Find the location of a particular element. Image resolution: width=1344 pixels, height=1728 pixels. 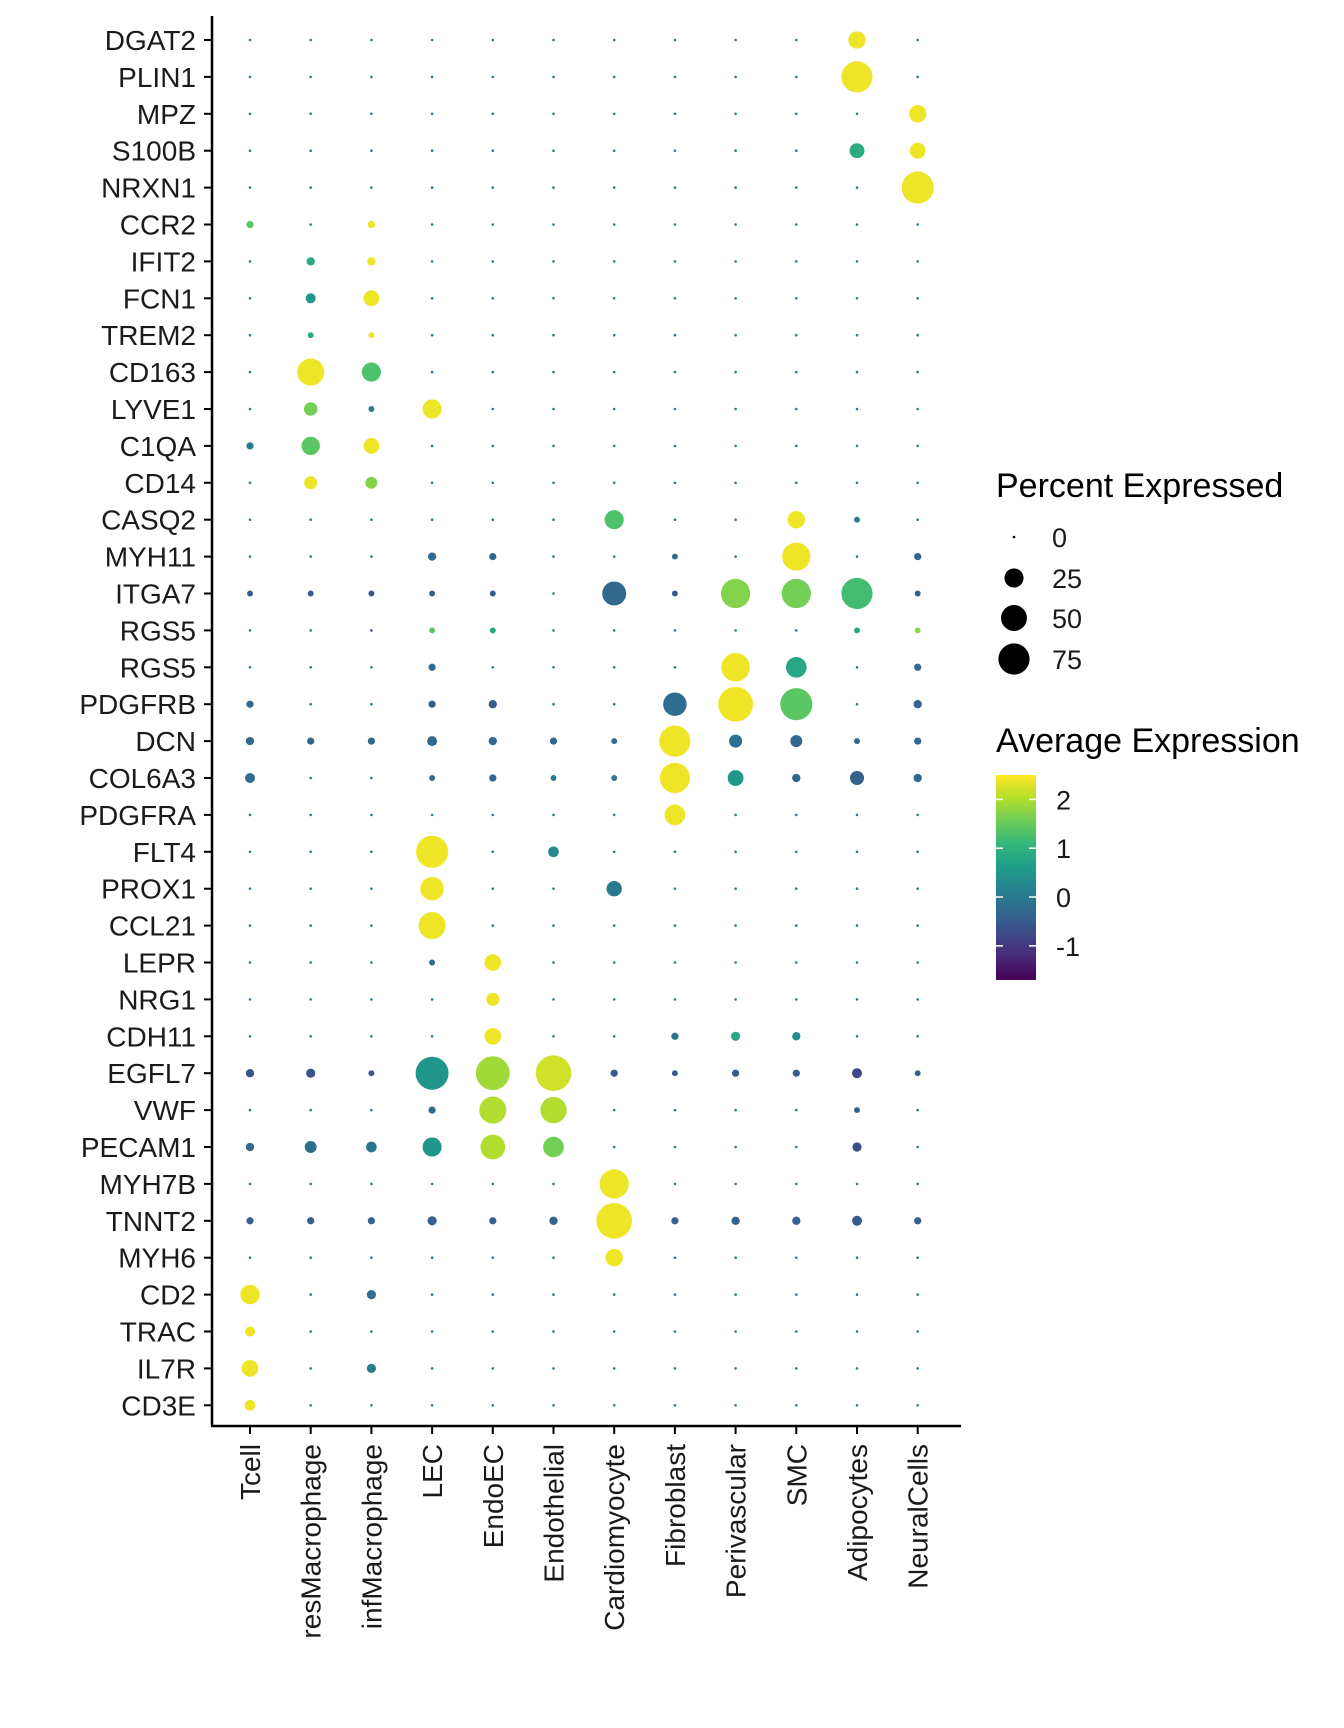

dot-cd2-adipocytes is located at coordinates (857, 1294).